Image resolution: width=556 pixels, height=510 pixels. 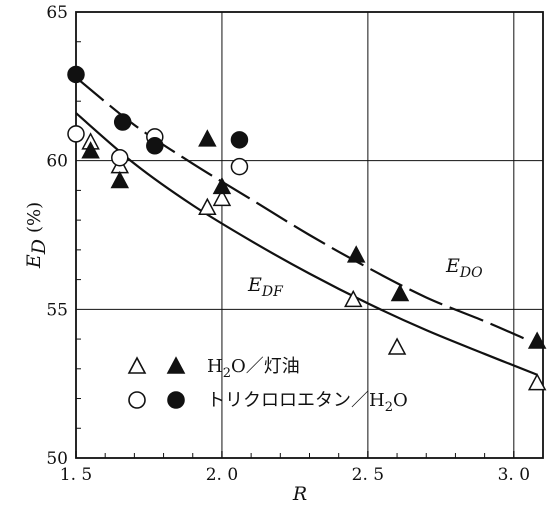 I want to click on svg-text: EDF, so click(x=265, y=287).